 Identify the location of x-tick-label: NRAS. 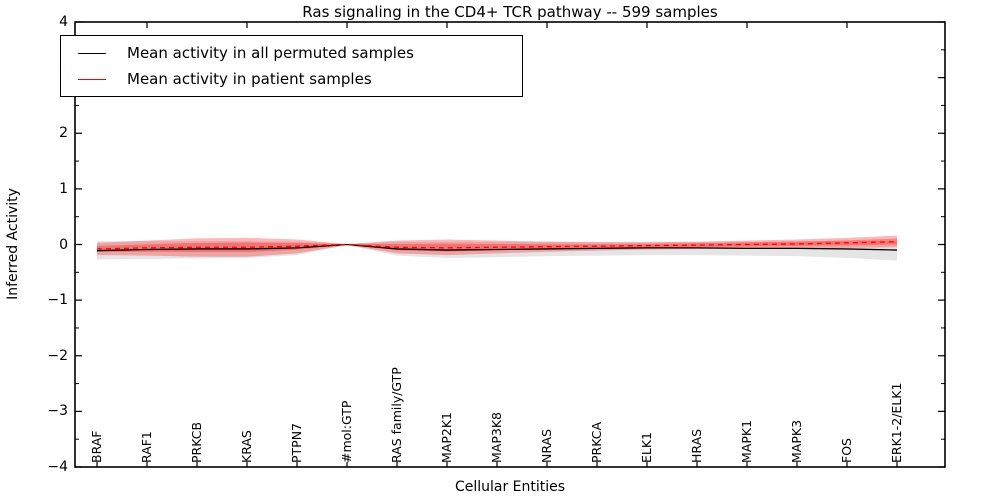
(546, 445).